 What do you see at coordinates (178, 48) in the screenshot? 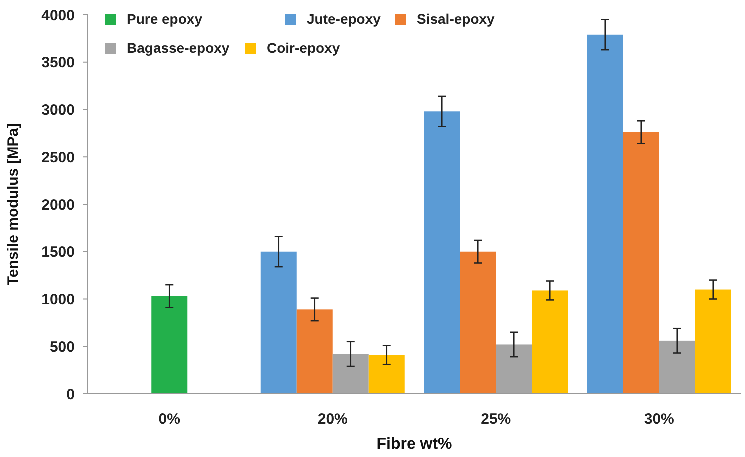
I see `legend-label: Bagasse-epoxy` at bounding box center [178, 48].